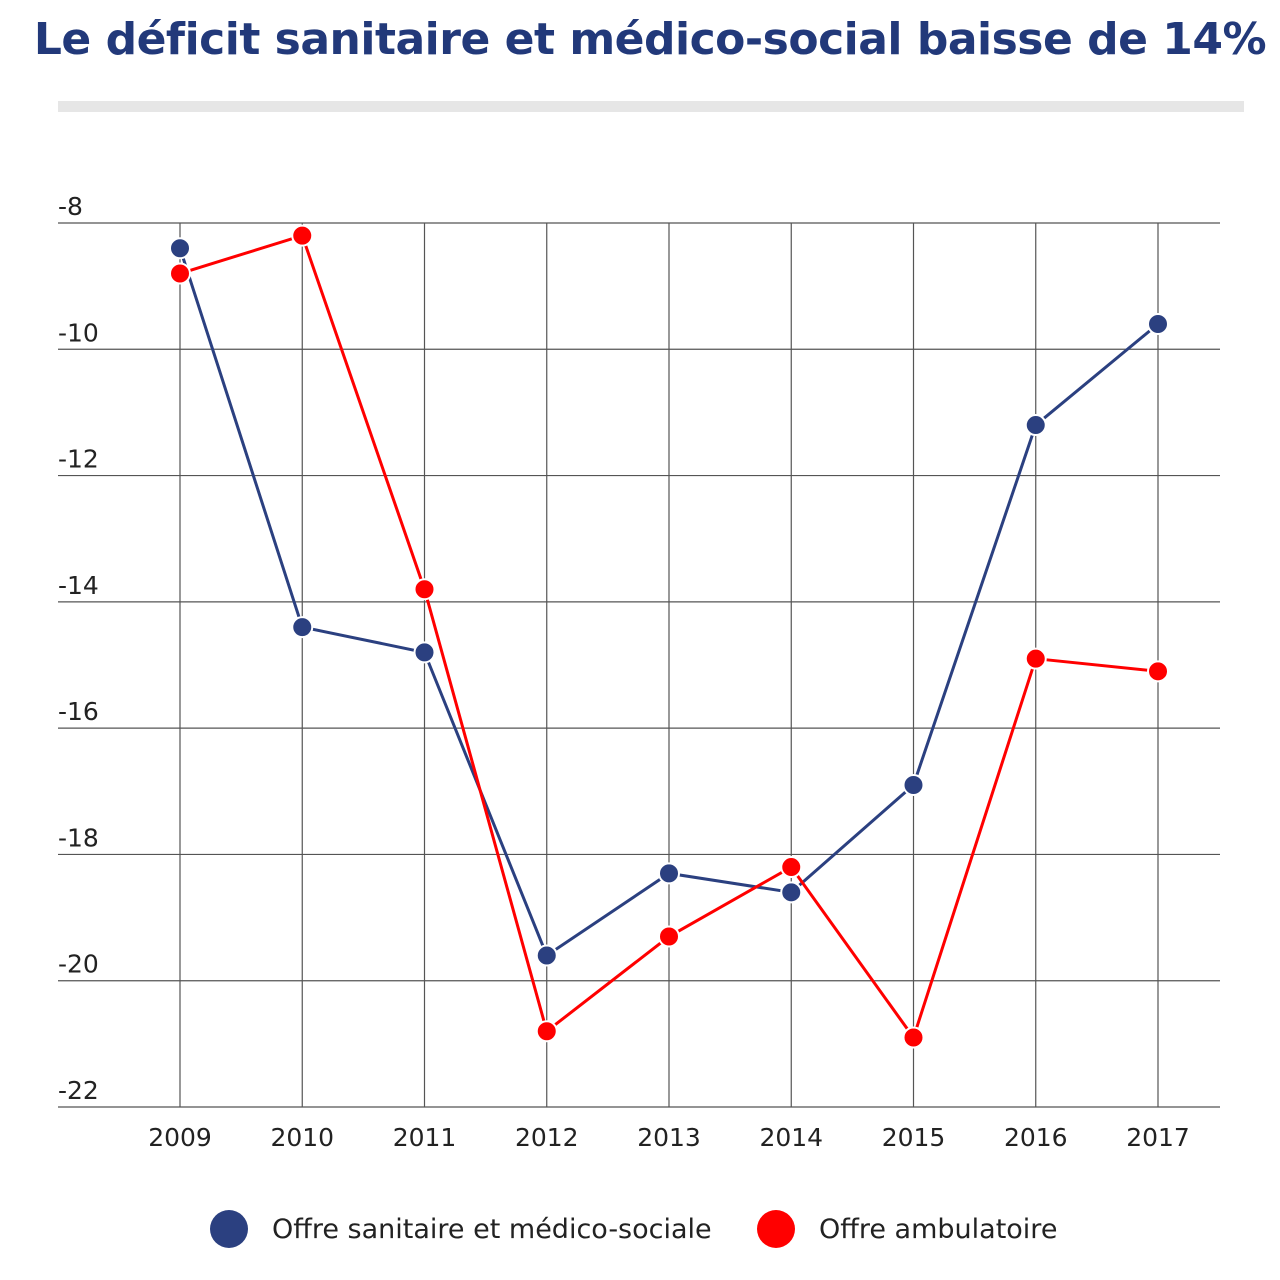  What do you see at coordinates (1158, 1137) in the screenshot?
I see `x-tick-label: 2017` at bounding box center [1158, 1137].